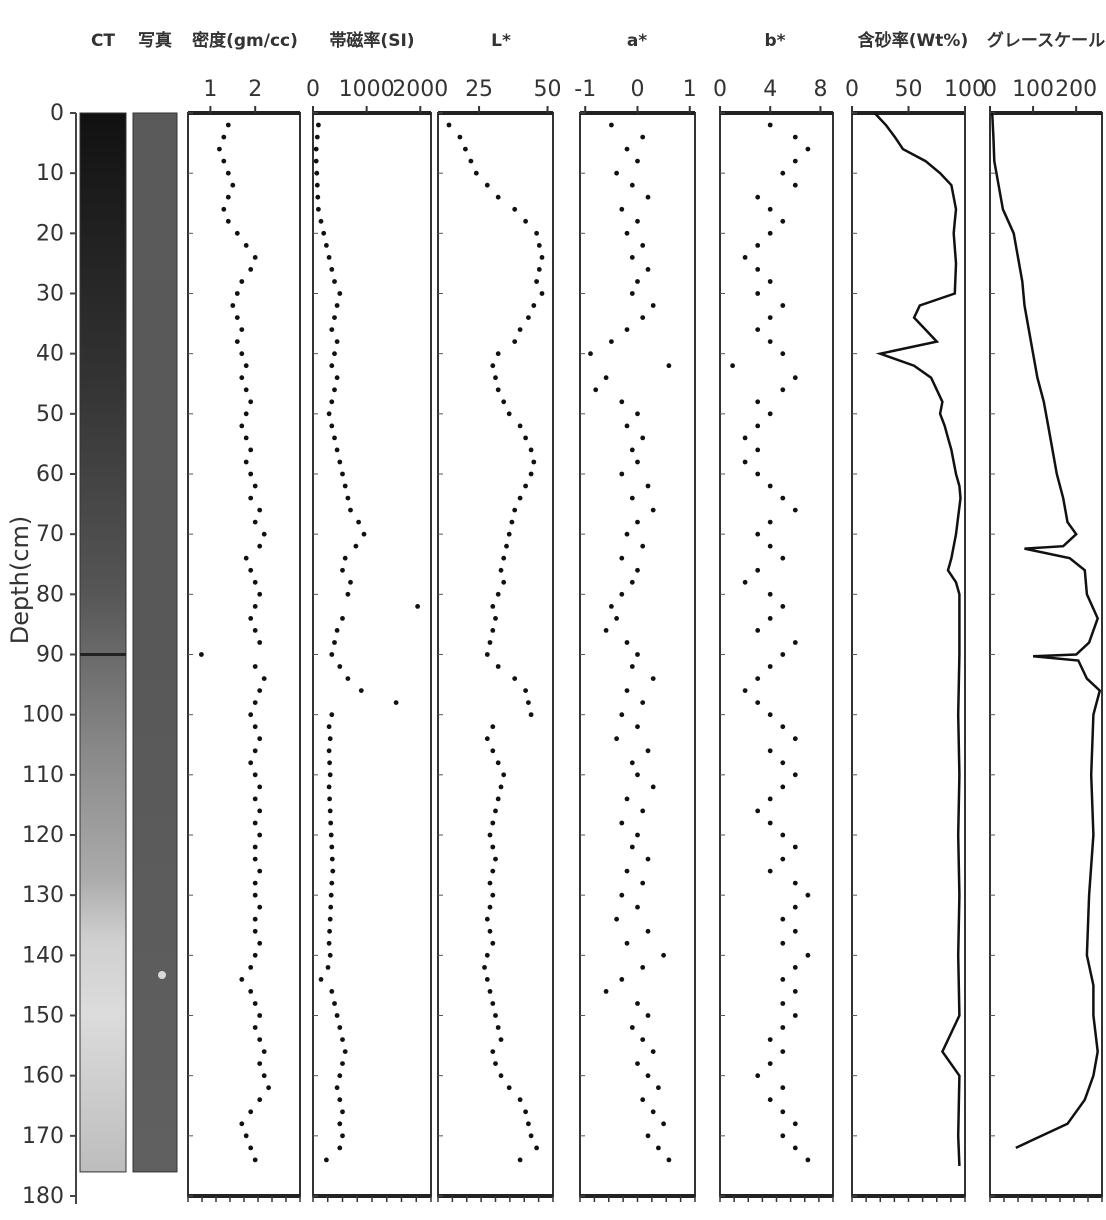 The image size is (1106, 1220). I want to click on depth-tick-label: 80, so click(50, 594).